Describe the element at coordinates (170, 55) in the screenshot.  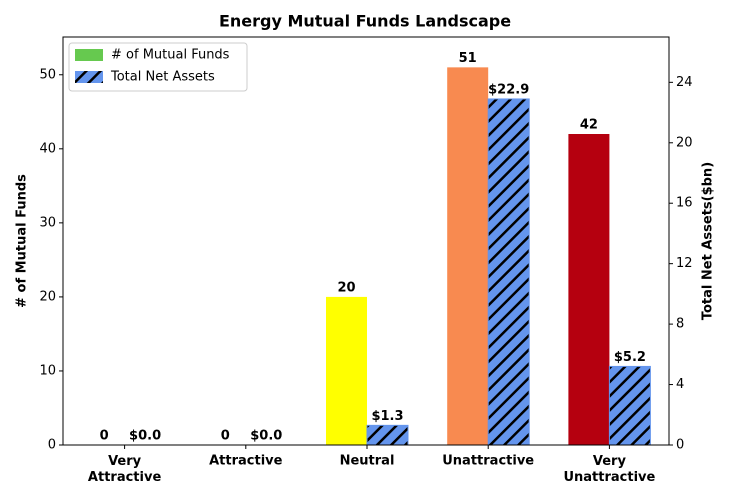
I see `legend-label: # of Mutual Funds` at that location.